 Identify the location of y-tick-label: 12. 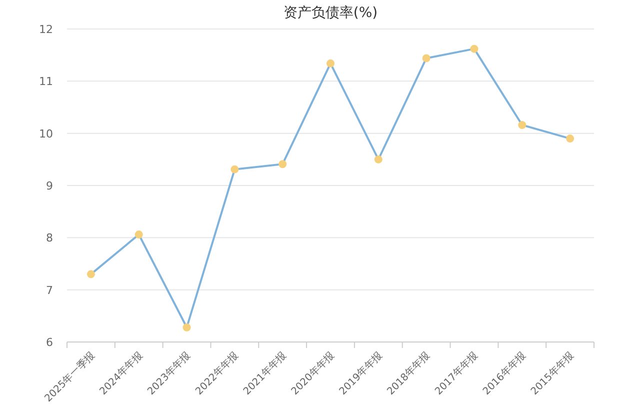
(46, 29).